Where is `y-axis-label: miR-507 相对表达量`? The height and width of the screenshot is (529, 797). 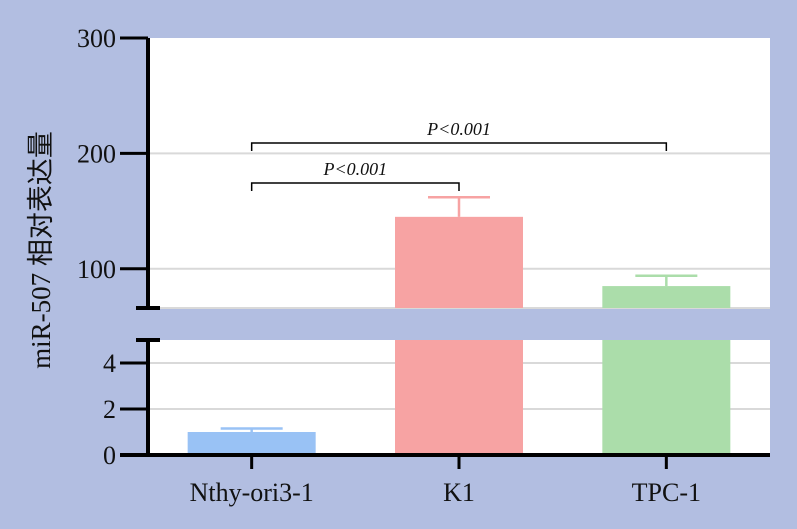 y-axis-label: miR-507 相对表达量 is located at coordinates (41, 250).